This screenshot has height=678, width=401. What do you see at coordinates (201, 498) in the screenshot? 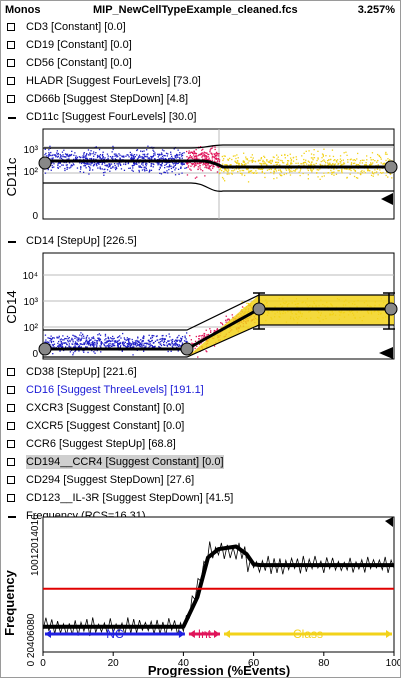
I see `marker-row-cd123: CD123__IL-3R [Suggest StepDown] [41.5]` at bounding box center [201, 498].